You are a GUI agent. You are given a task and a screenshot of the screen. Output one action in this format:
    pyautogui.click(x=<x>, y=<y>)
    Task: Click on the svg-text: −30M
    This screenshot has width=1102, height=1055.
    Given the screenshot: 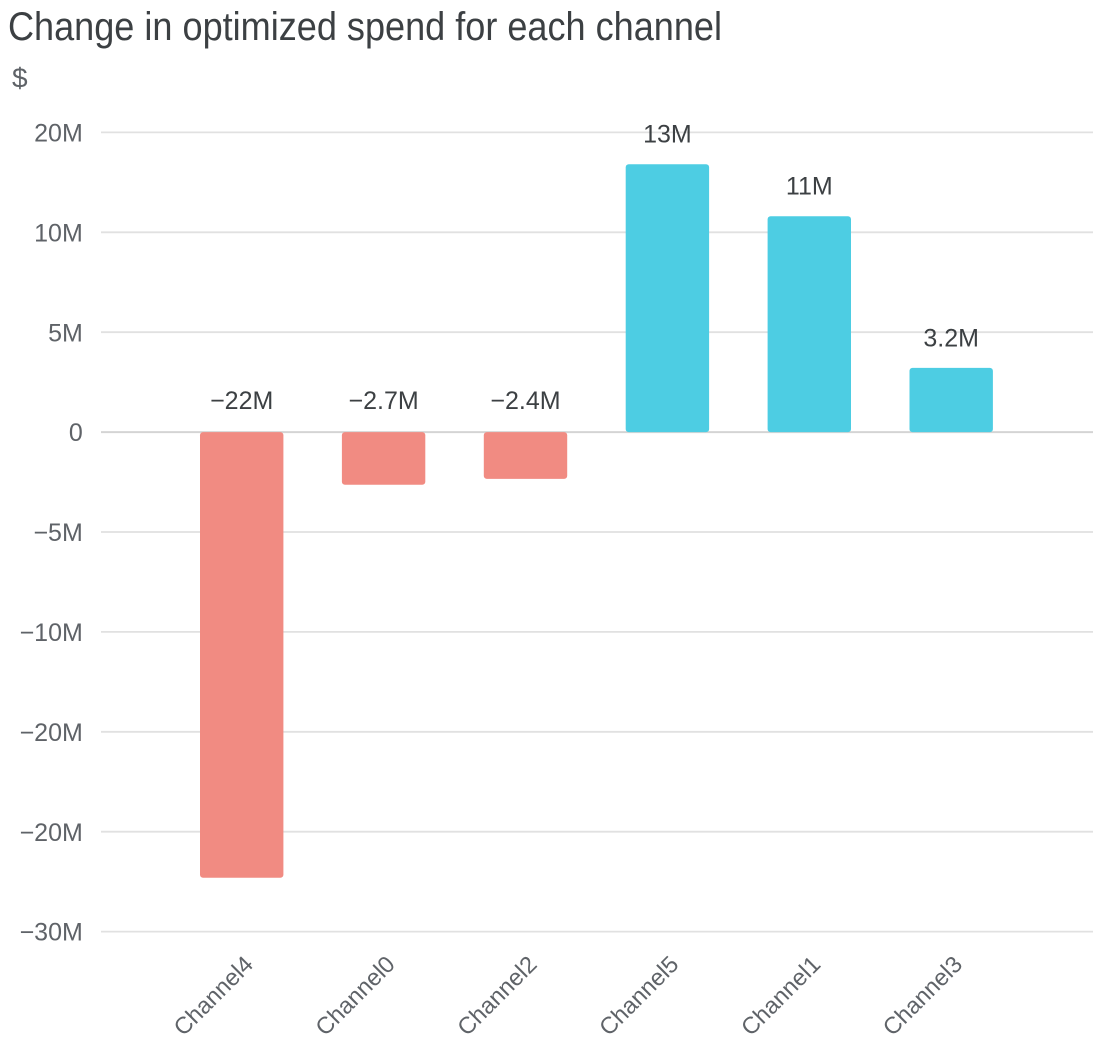 What is the action you would take?
    pyautogui.click(x=51, y=933)
    